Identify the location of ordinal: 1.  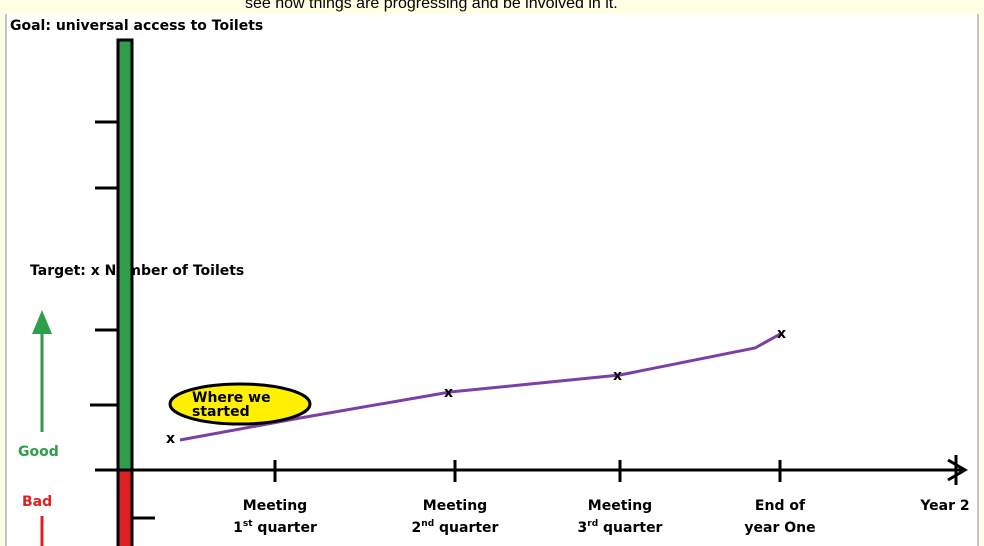
(238, 528).